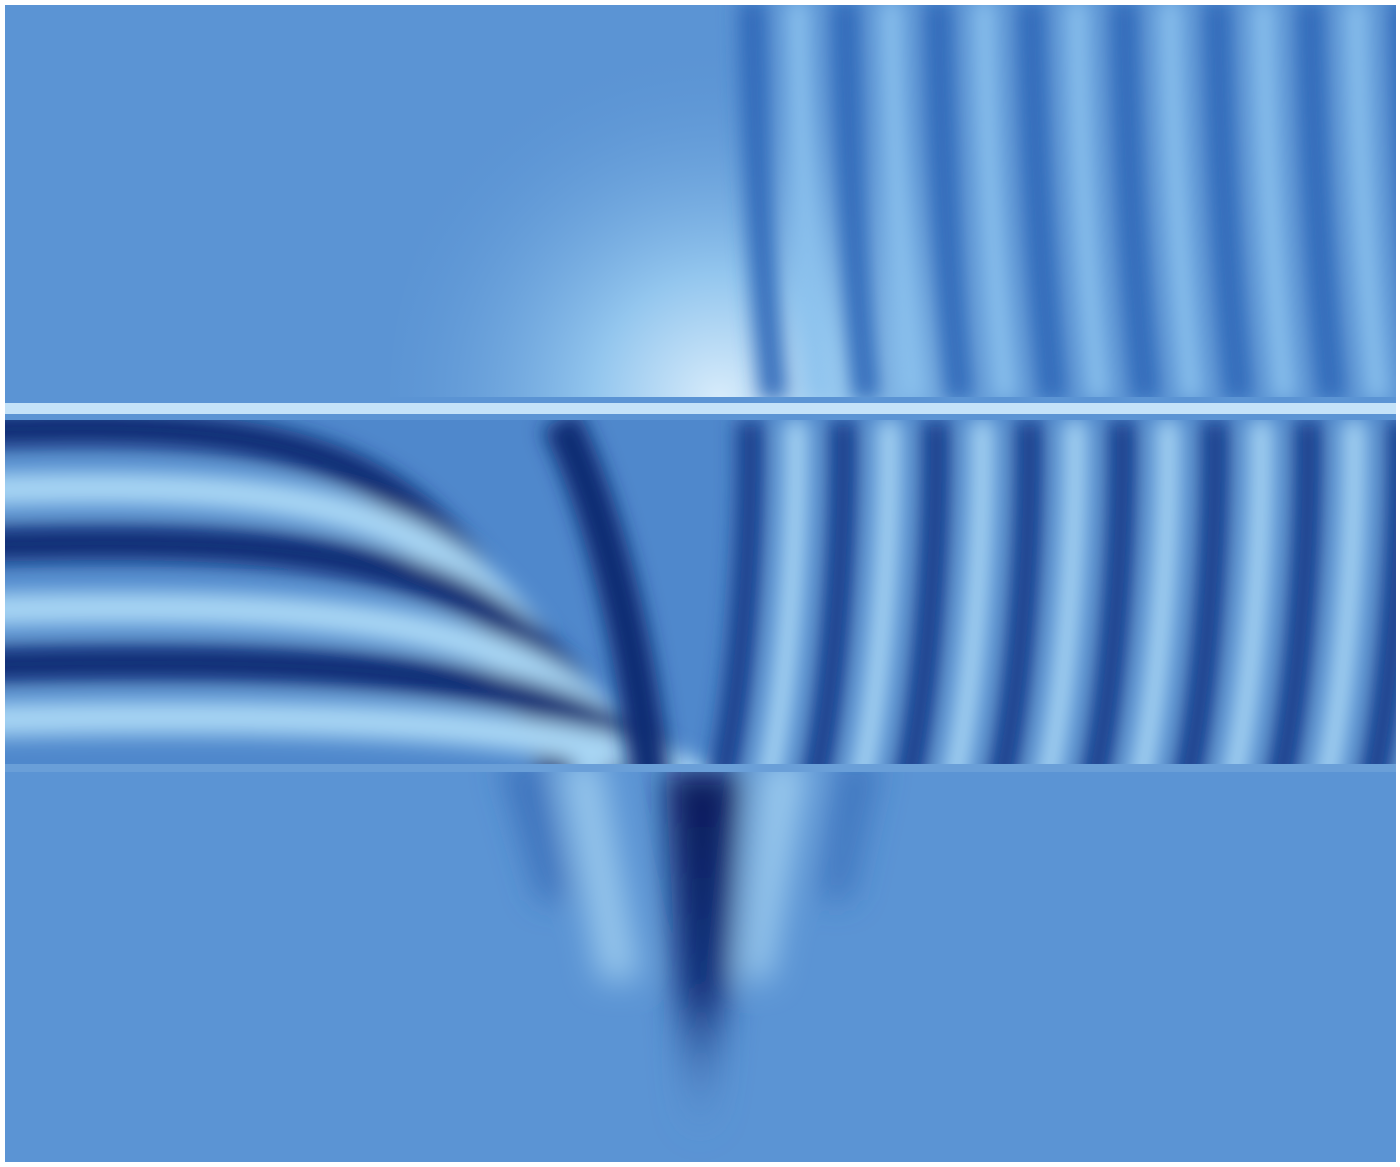  Describe the element at coordinates (358, 733) in the screenshot. I see `curved-band` at that location.